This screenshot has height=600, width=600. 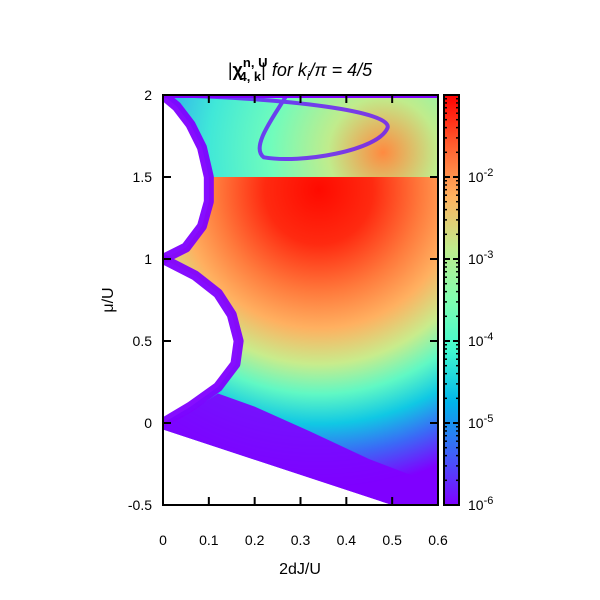 I want to click on colorbar-tick-exp: -4, so click(x=489, y=337).